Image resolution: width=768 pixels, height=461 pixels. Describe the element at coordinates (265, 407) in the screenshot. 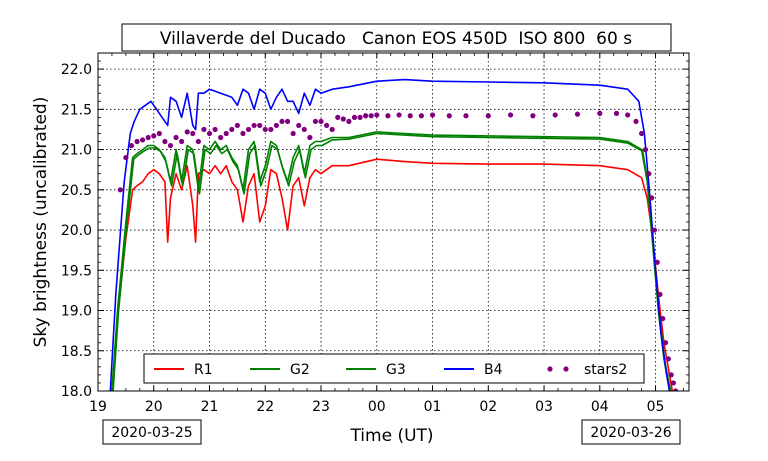

I see `x-tick-label: 22` at that location.